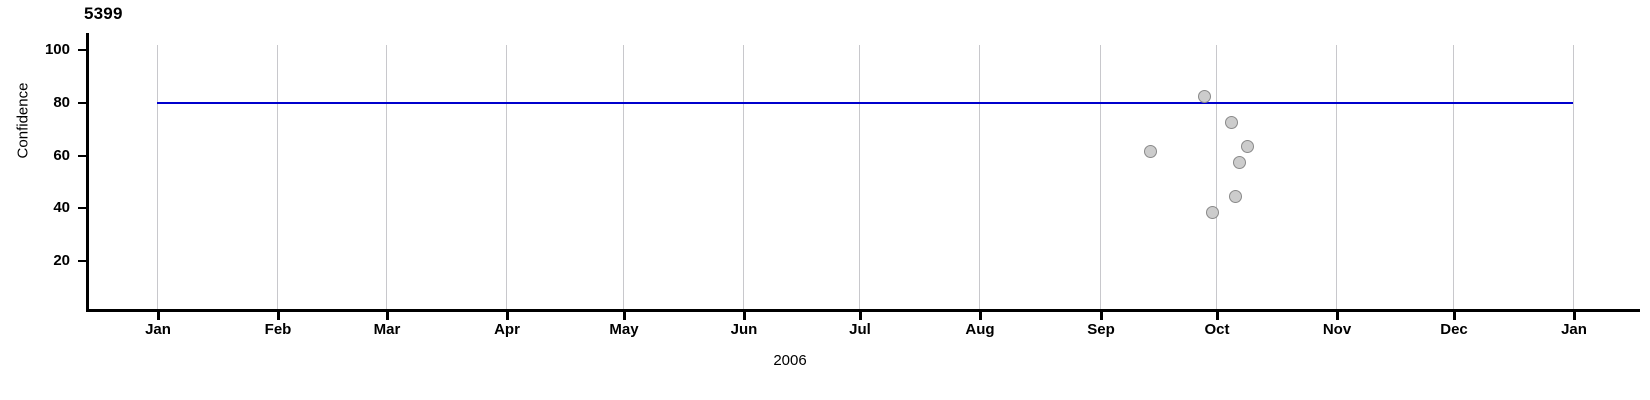 The image size is (1650, 400). I want to click on x-tick-label-jul-6: Jul, so click(860, 329).